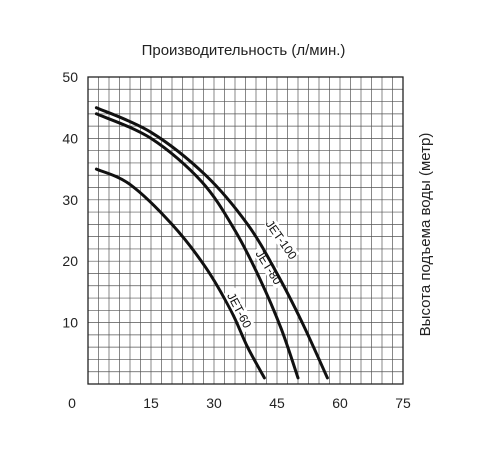 The image size is (500, 450). What do you see at coordinates (70, 138) in the screenshot?
I see `y-tick-label: 40` at bounding box center [70, 138].